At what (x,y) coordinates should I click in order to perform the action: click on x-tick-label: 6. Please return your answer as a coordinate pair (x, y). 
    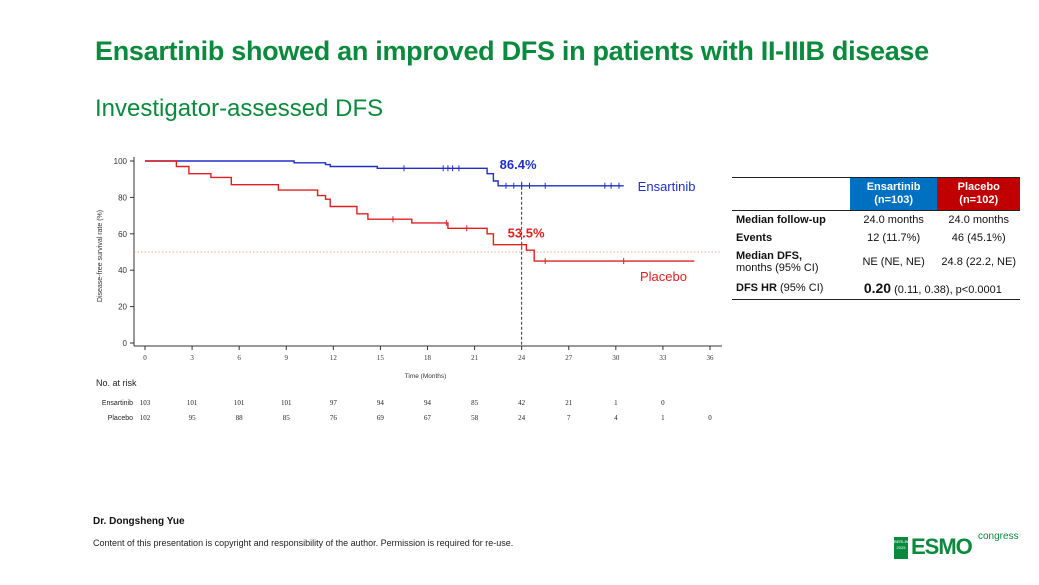
    Looking at the image, I should click on (239, 358).